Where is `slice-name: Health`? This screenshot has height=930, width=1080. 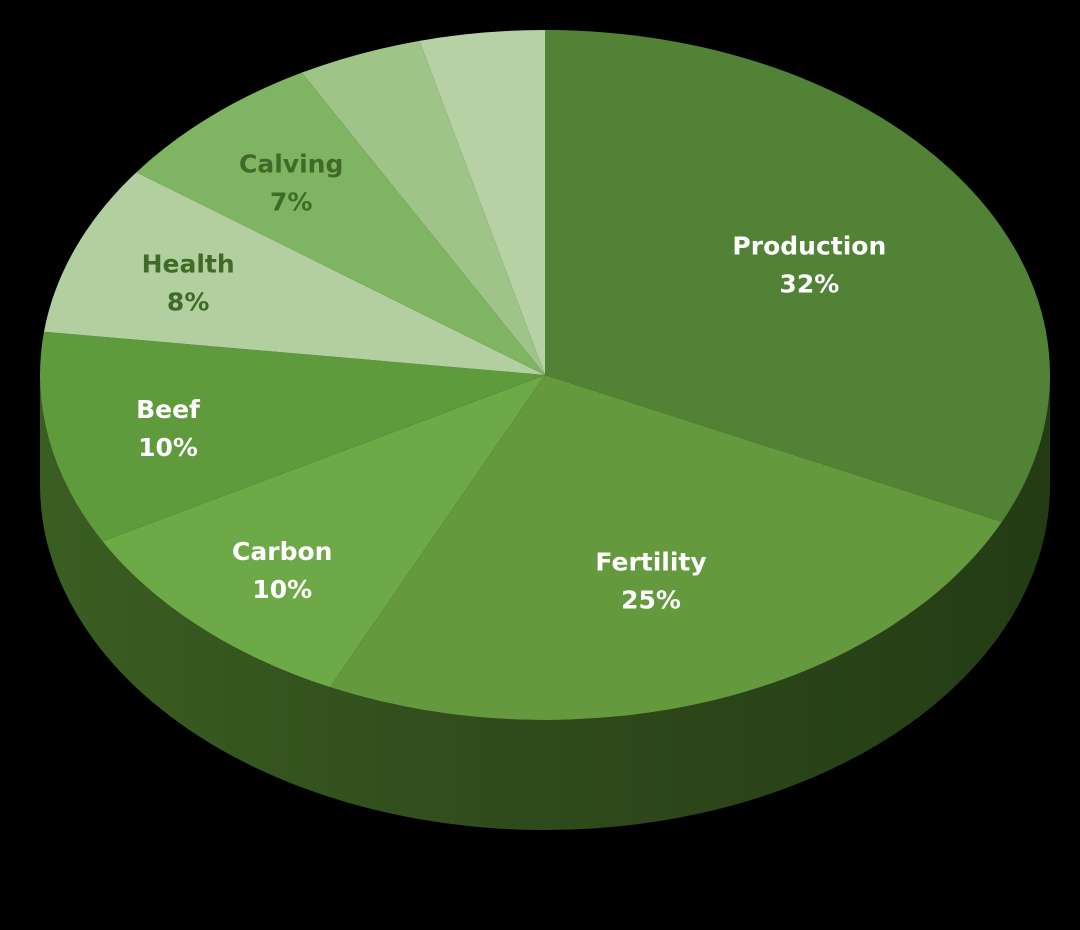 slice-name: Health is located at coordinates (188, 263).